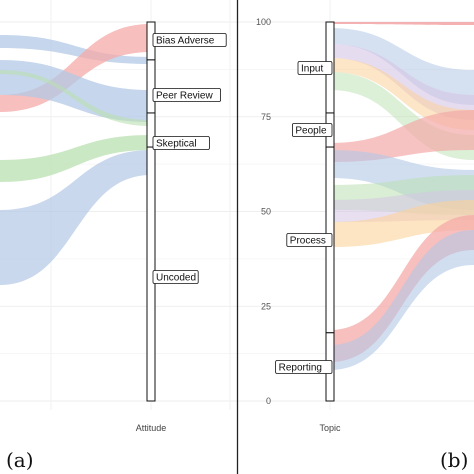 The image size is (474, 474). What do you see at coordinates (454, 460) in the screenshot?
I see `panel-label-b: (b)` at bounding box center [454, 460].